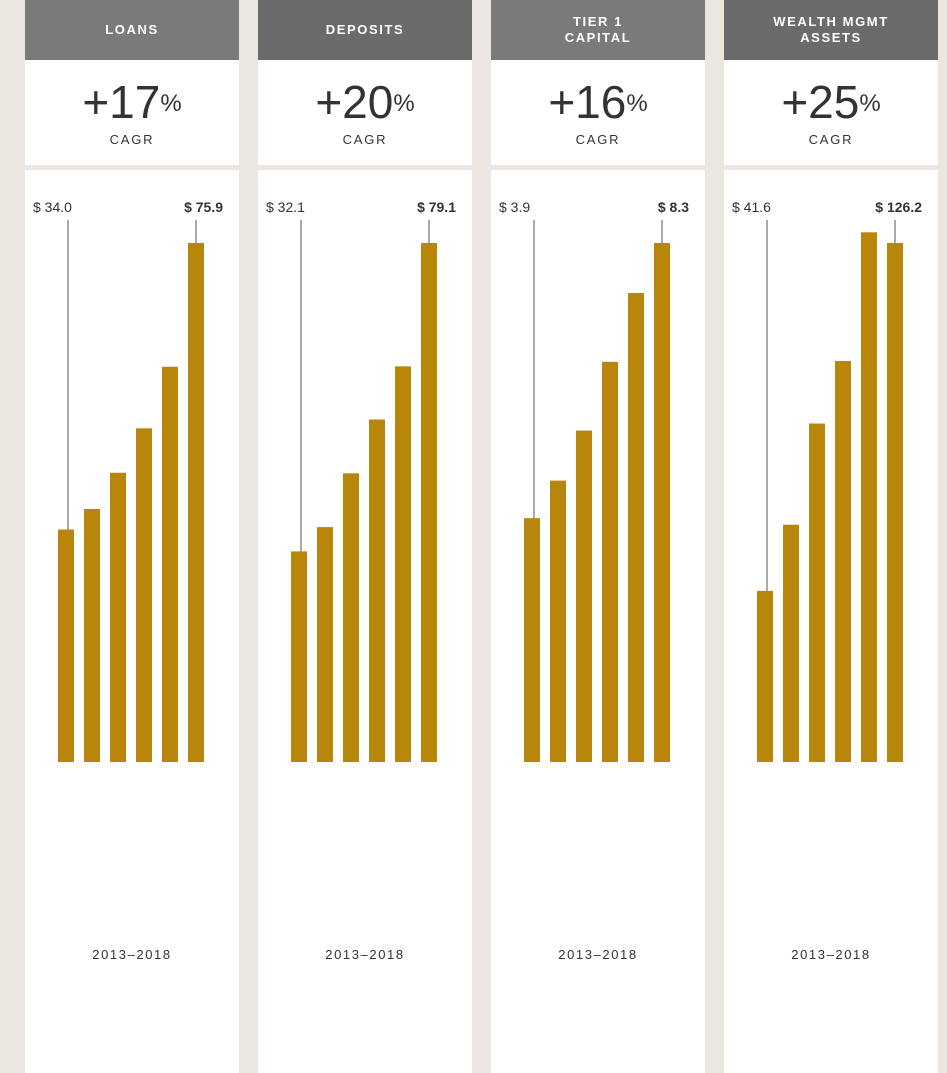 Image resolution: width=947 pixels, height=1073 pixels. What do you see at coordinates (751, 207) in the screenshot?
I see `first-value-label: $ 41.6` at bounding box center [751, 207].